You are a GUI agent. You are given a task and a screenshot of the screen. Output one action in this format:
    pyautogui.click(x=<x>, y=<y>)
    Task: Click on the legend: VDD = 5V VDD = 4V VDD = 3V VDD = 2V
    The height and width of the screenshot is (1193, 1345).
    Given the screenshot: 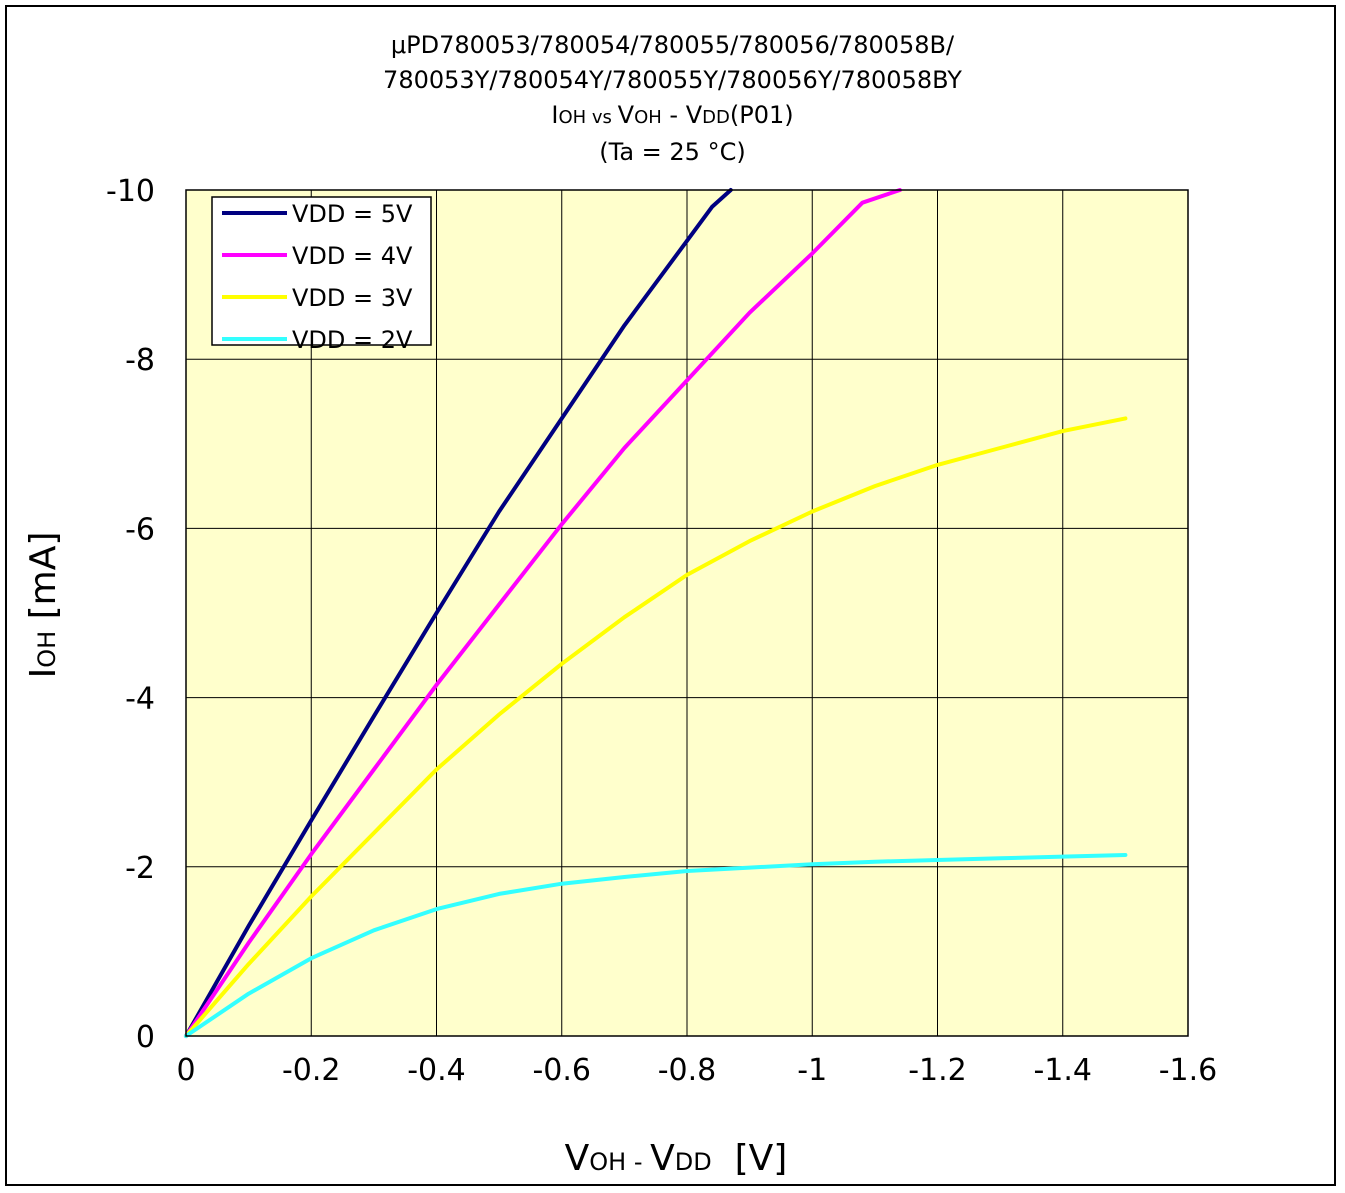 What is the action you would take?
    pyautogui.click(x=321, y=275)
    